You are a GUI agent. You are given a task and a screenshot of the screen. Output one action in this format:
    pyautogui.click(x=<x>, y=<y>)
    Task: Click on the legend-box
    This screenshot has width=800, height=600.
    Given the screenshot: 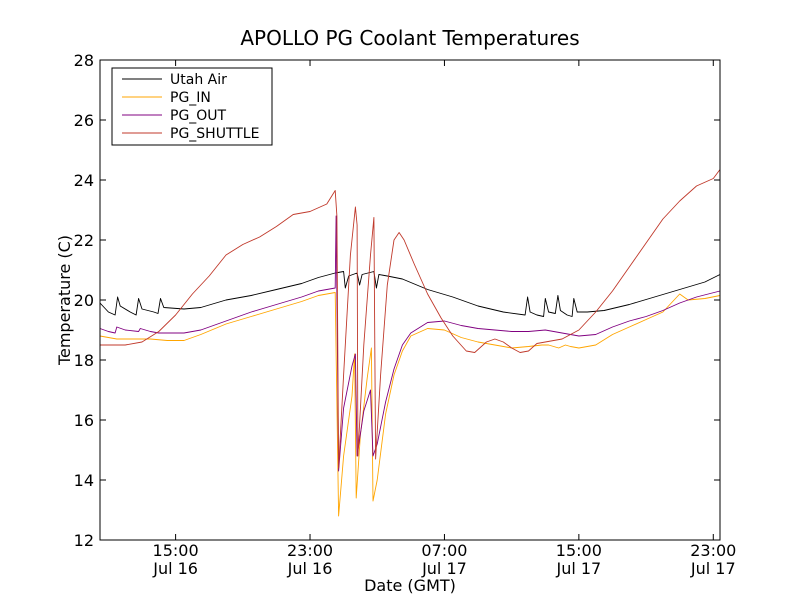 What is the action you would take?
    pyautogui.click(x=192, y=106)
    